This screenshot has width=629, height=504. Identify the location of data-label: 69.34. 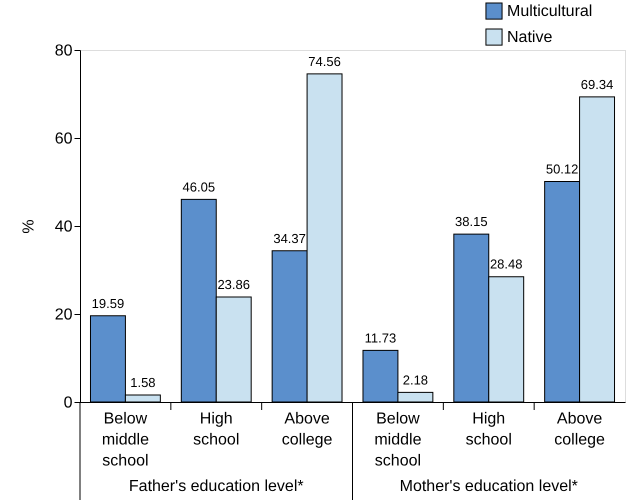
(597, 84).